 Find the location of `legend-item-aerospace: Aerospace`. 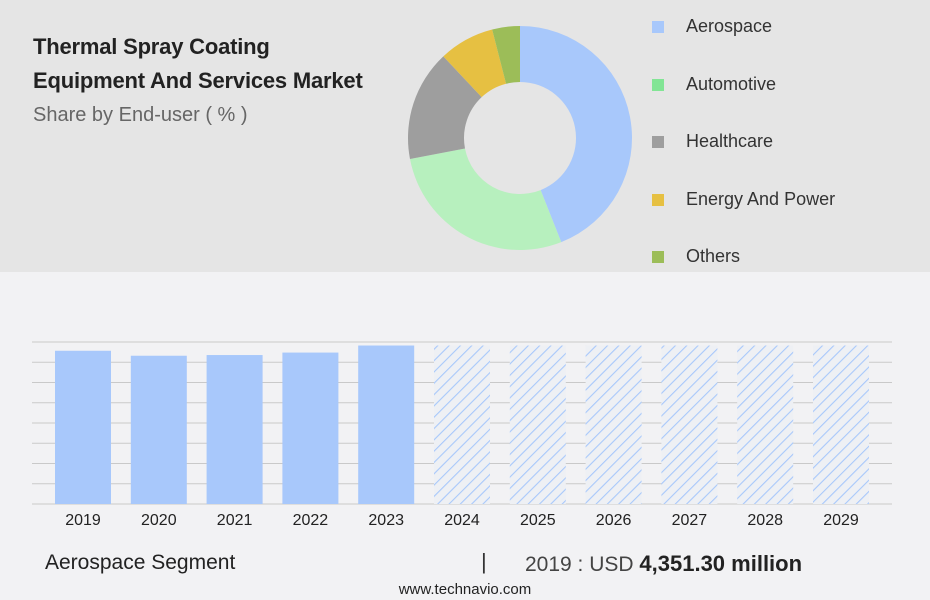

legend-item-aerospace: Aerospace is located at coordinates (743, 43).